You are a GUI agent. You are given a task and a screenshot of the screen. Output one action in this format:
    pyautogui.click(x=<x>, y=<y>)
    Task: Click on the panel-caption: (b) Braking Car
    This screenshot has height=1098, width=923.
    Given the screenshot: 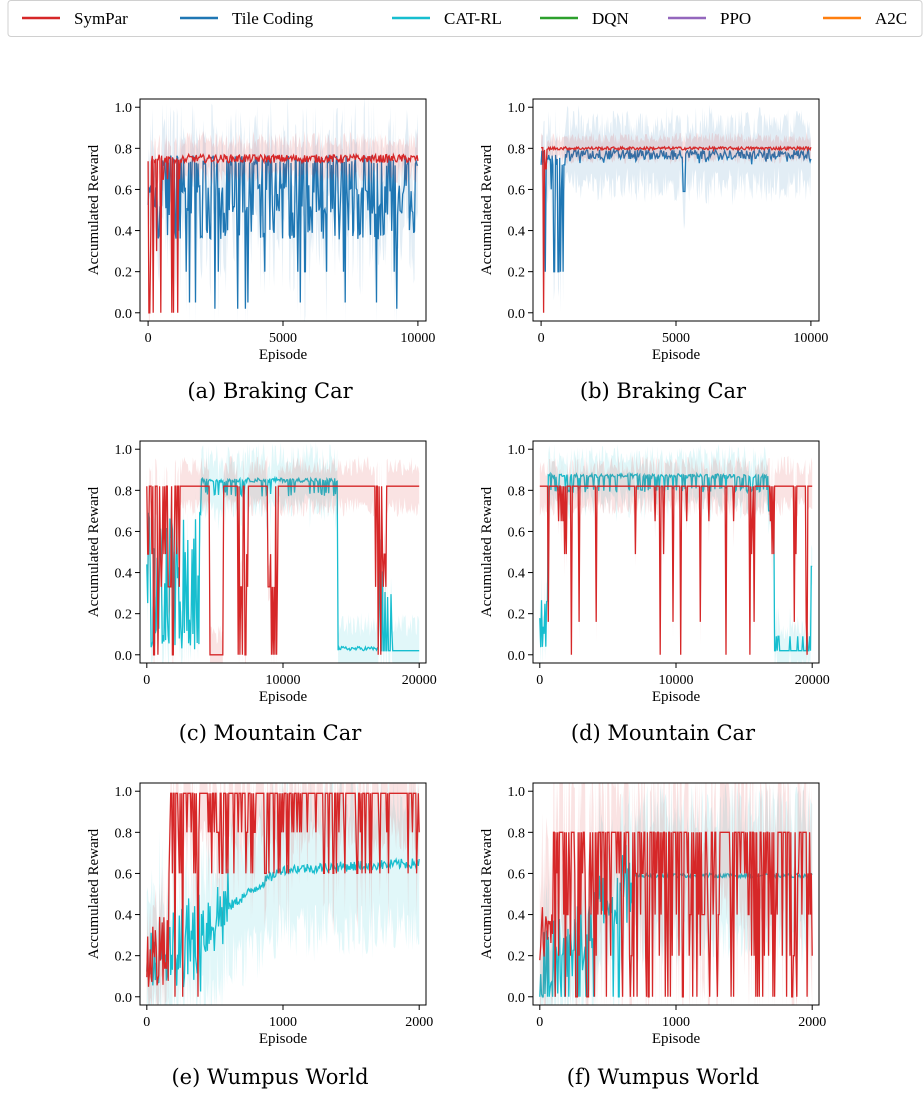 What is the action you would take?
    pyautogui.click(x=663, y=391)
    